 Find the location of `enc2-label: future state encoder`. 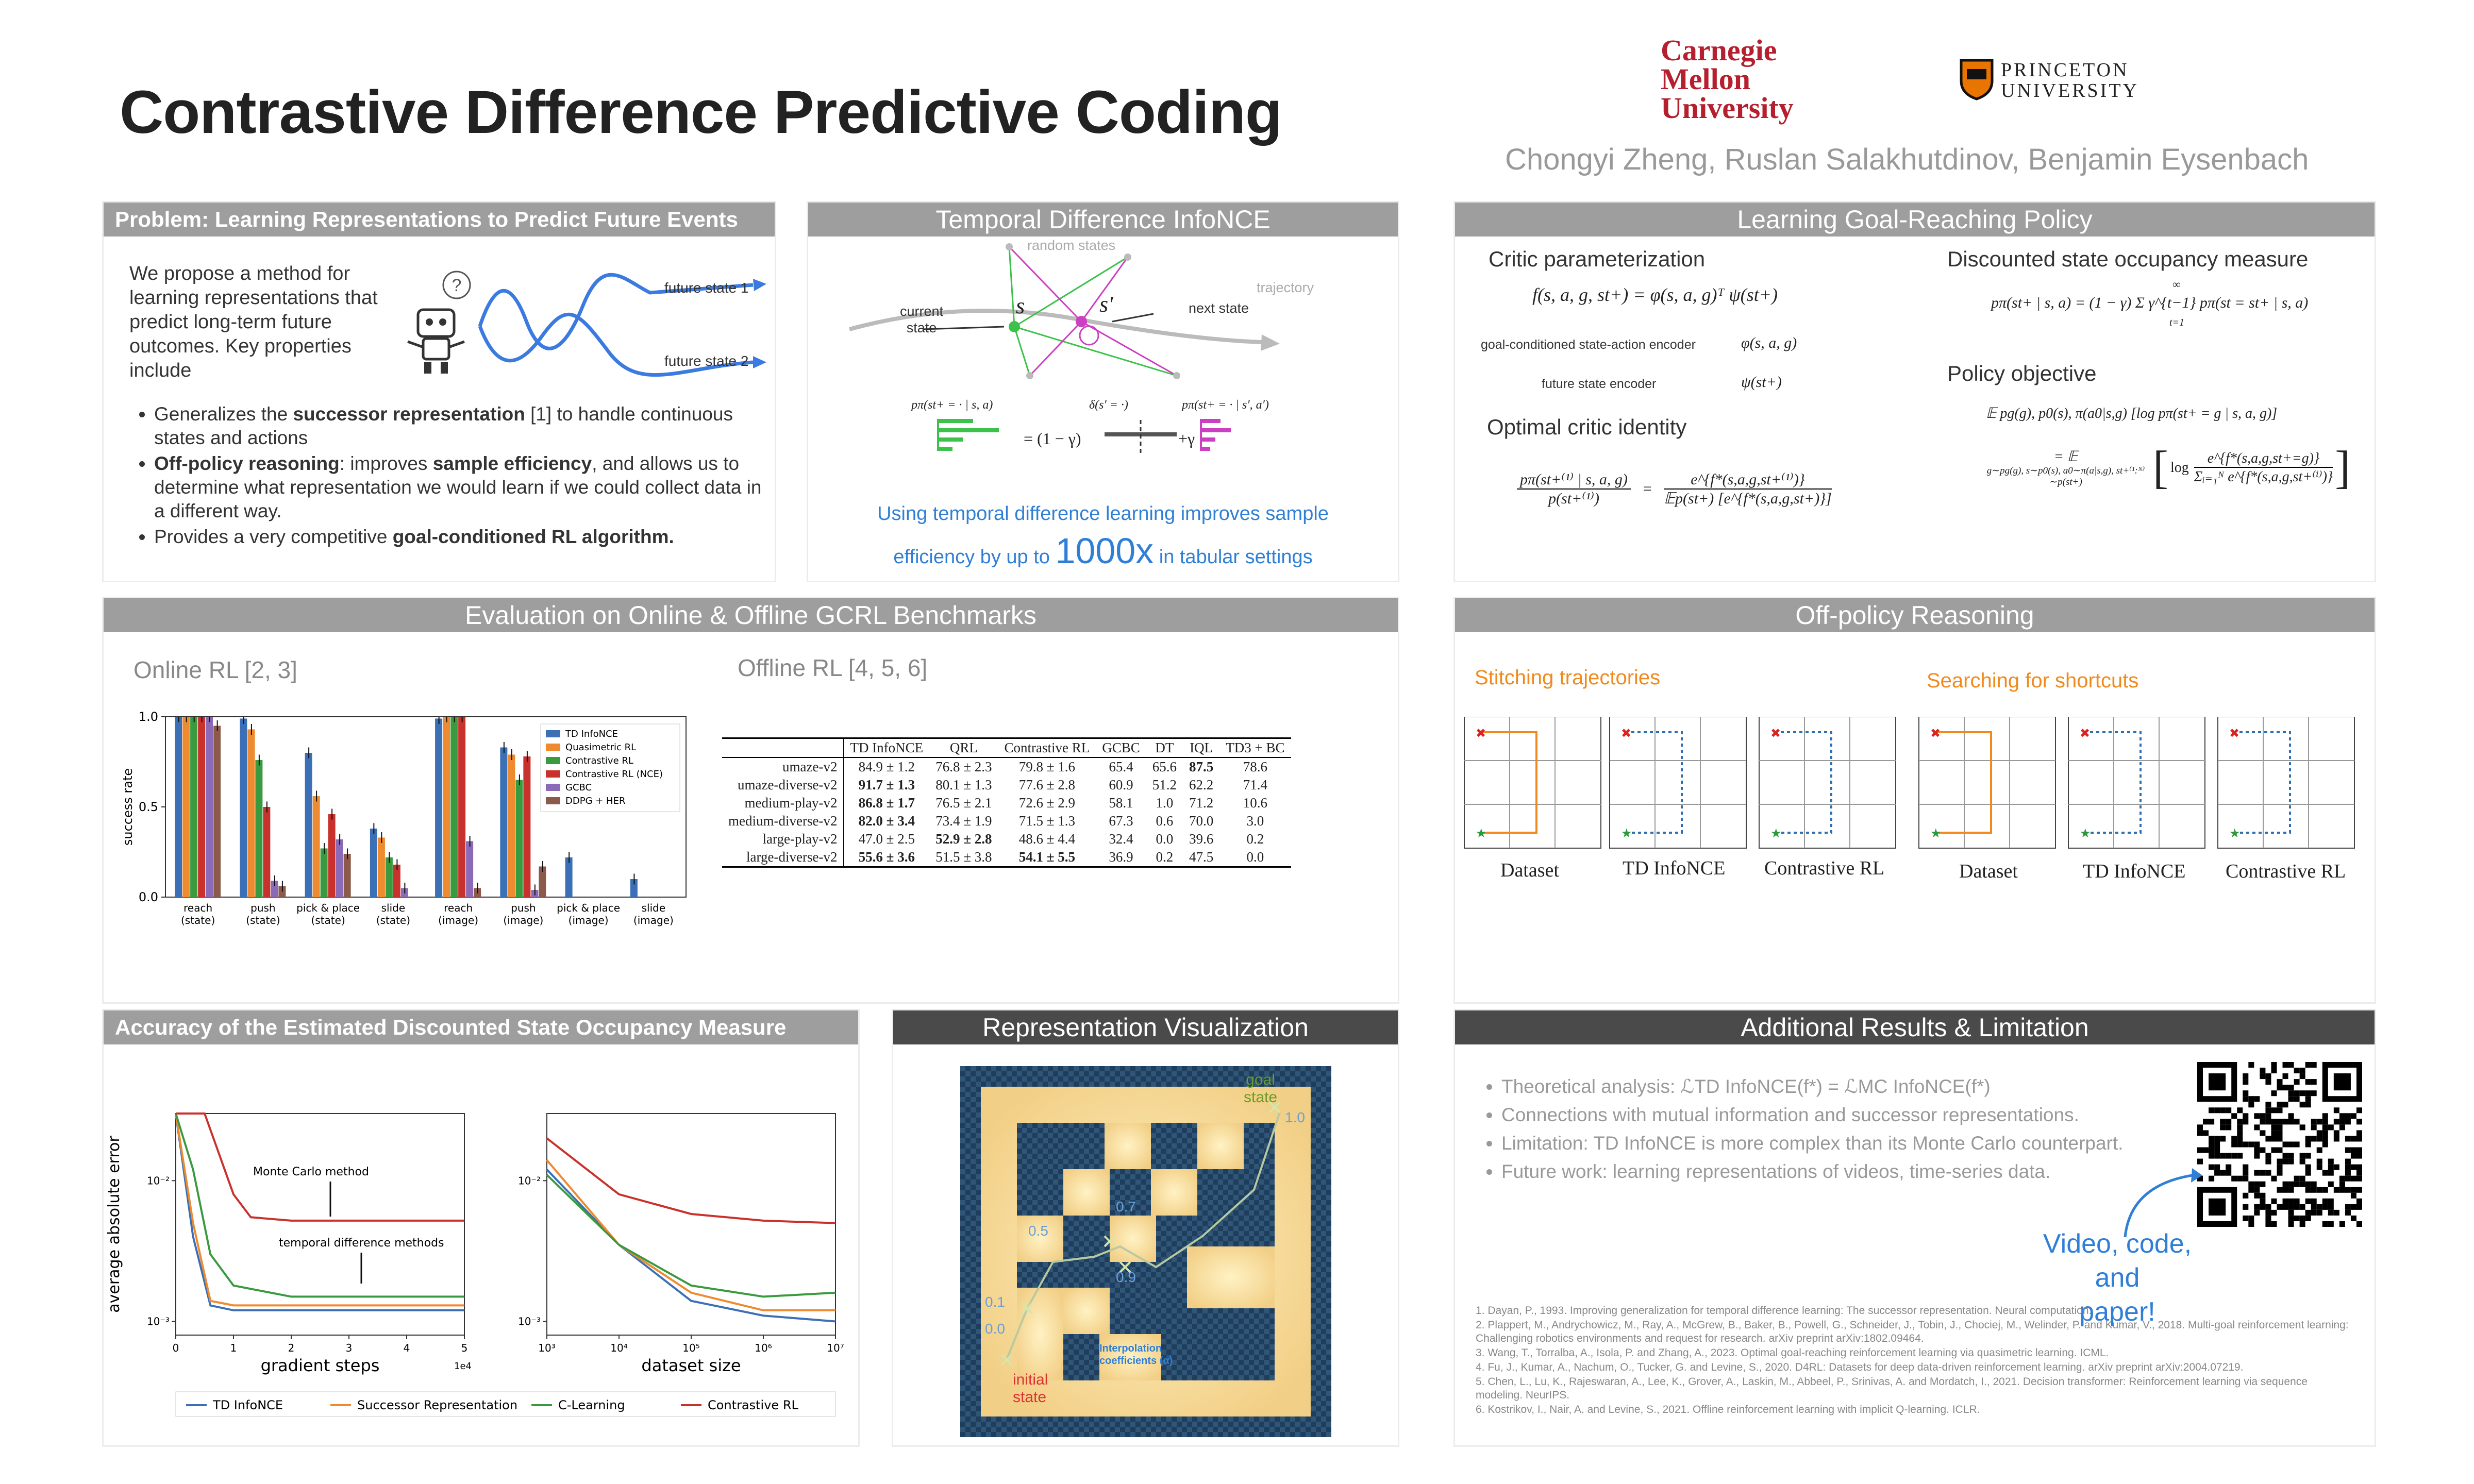

enc2-label: future state encoder is located at coordinates (1599, 384).